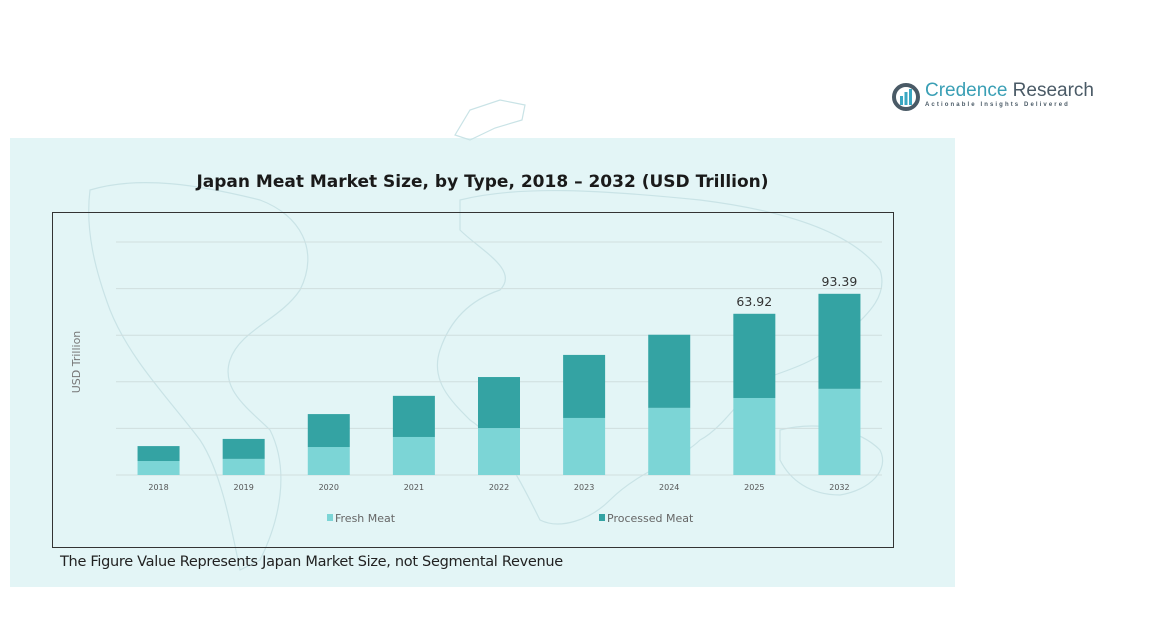  What do you see at coordinates (839, 487) in the screenshot?
I see `x-tick-label-2032: 2032` at bounding box center [839, 487].